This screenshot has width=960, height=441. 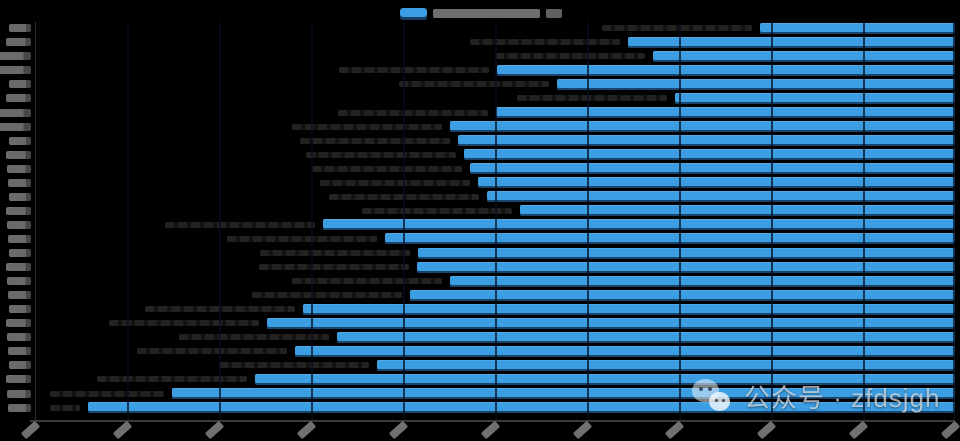 I want to click on wechat-icon, so click(x=713, y=396).